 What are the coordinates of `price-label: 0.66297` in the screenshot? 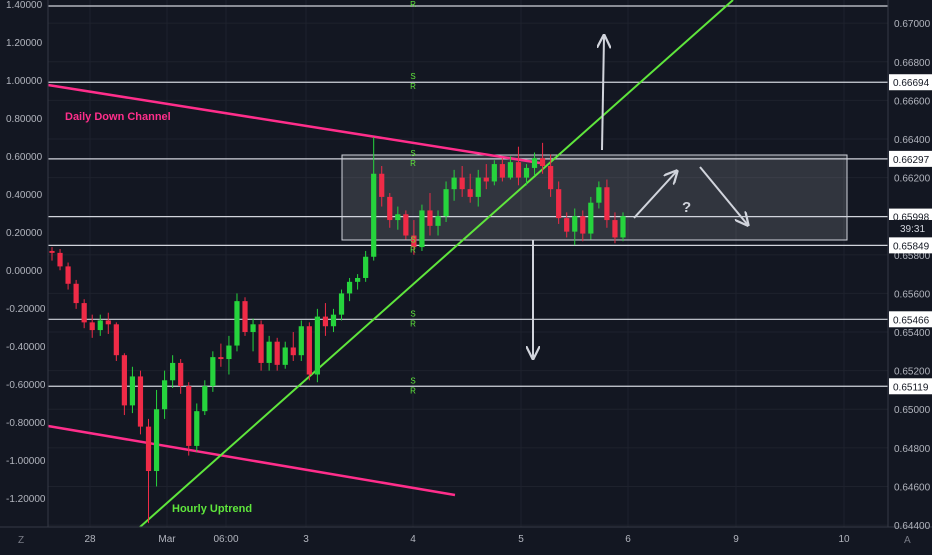 It's located at (911, 160).